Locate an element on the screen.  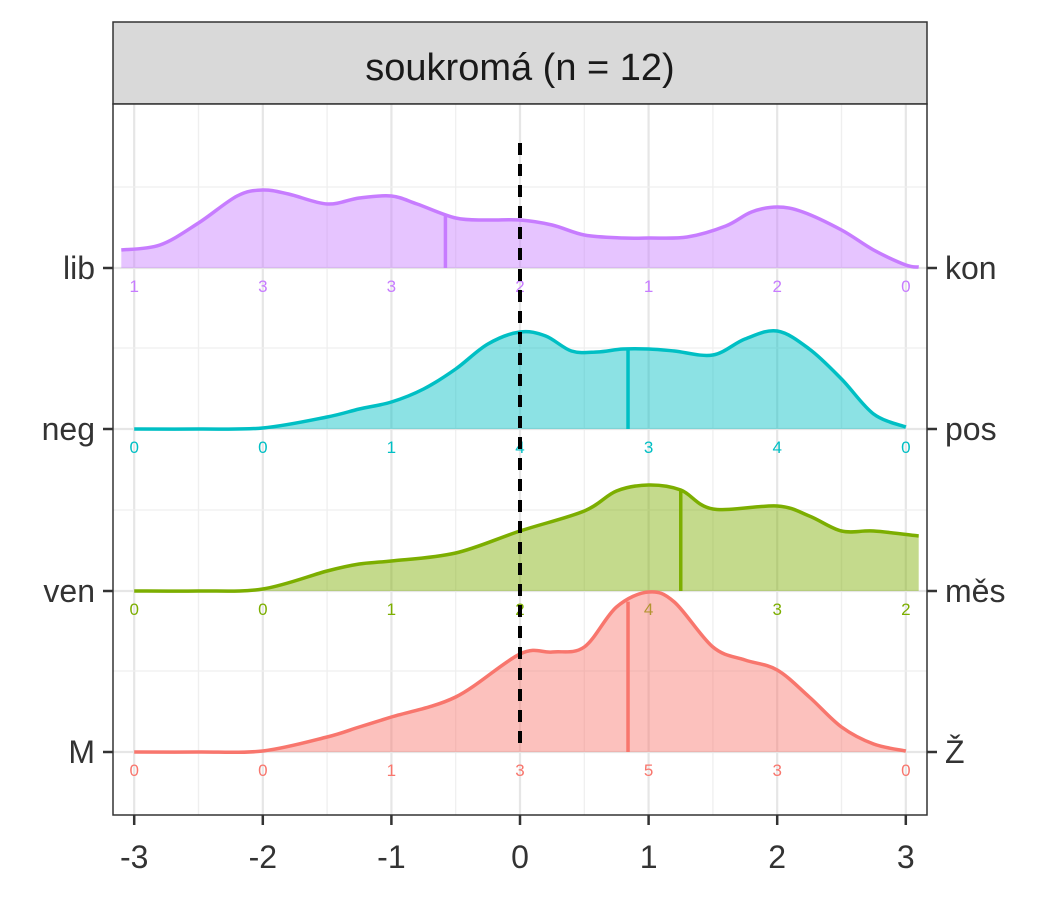
left-axis-label: M is located at coordinates (81, 752).